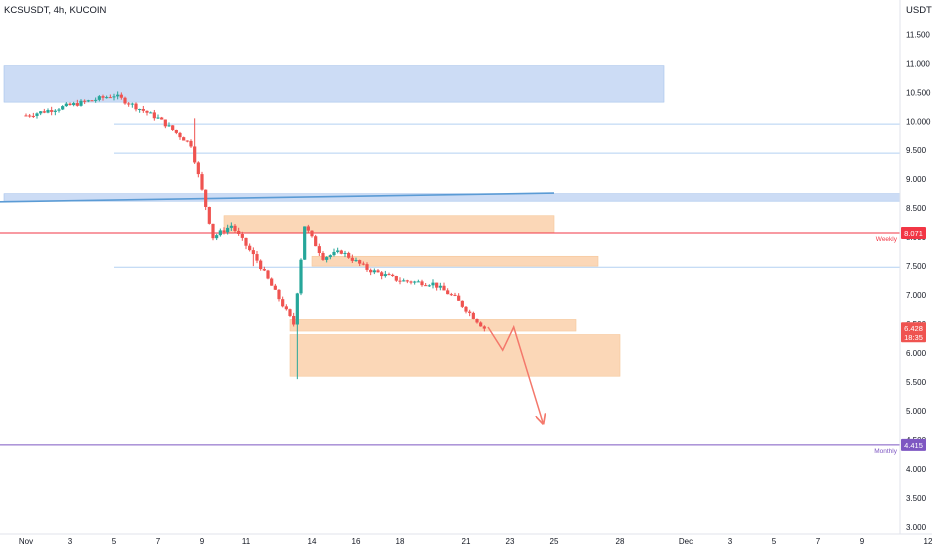  Describe the element at coordinates (400, 541) in the screenshot. I see `time-tick-label: 18` at that location.